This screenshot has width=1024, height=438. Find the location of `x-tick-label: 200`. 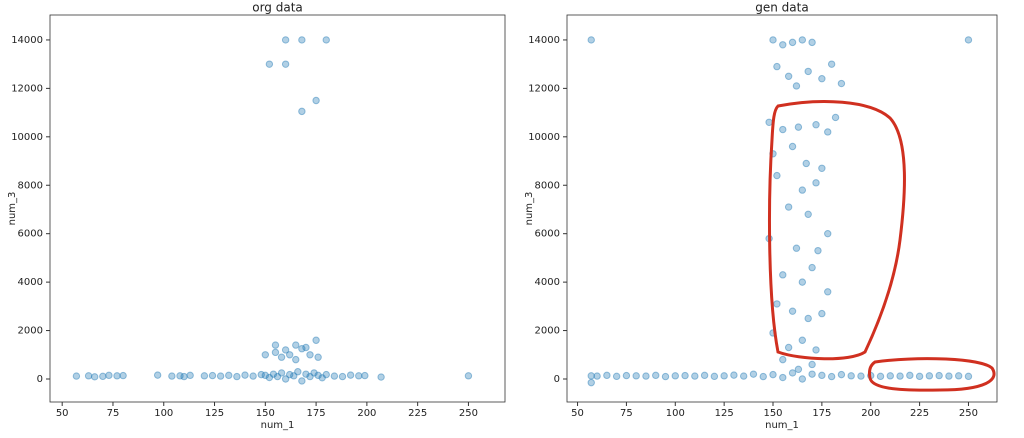

x-tick-label: 200 is located at coordinates (870, 413).